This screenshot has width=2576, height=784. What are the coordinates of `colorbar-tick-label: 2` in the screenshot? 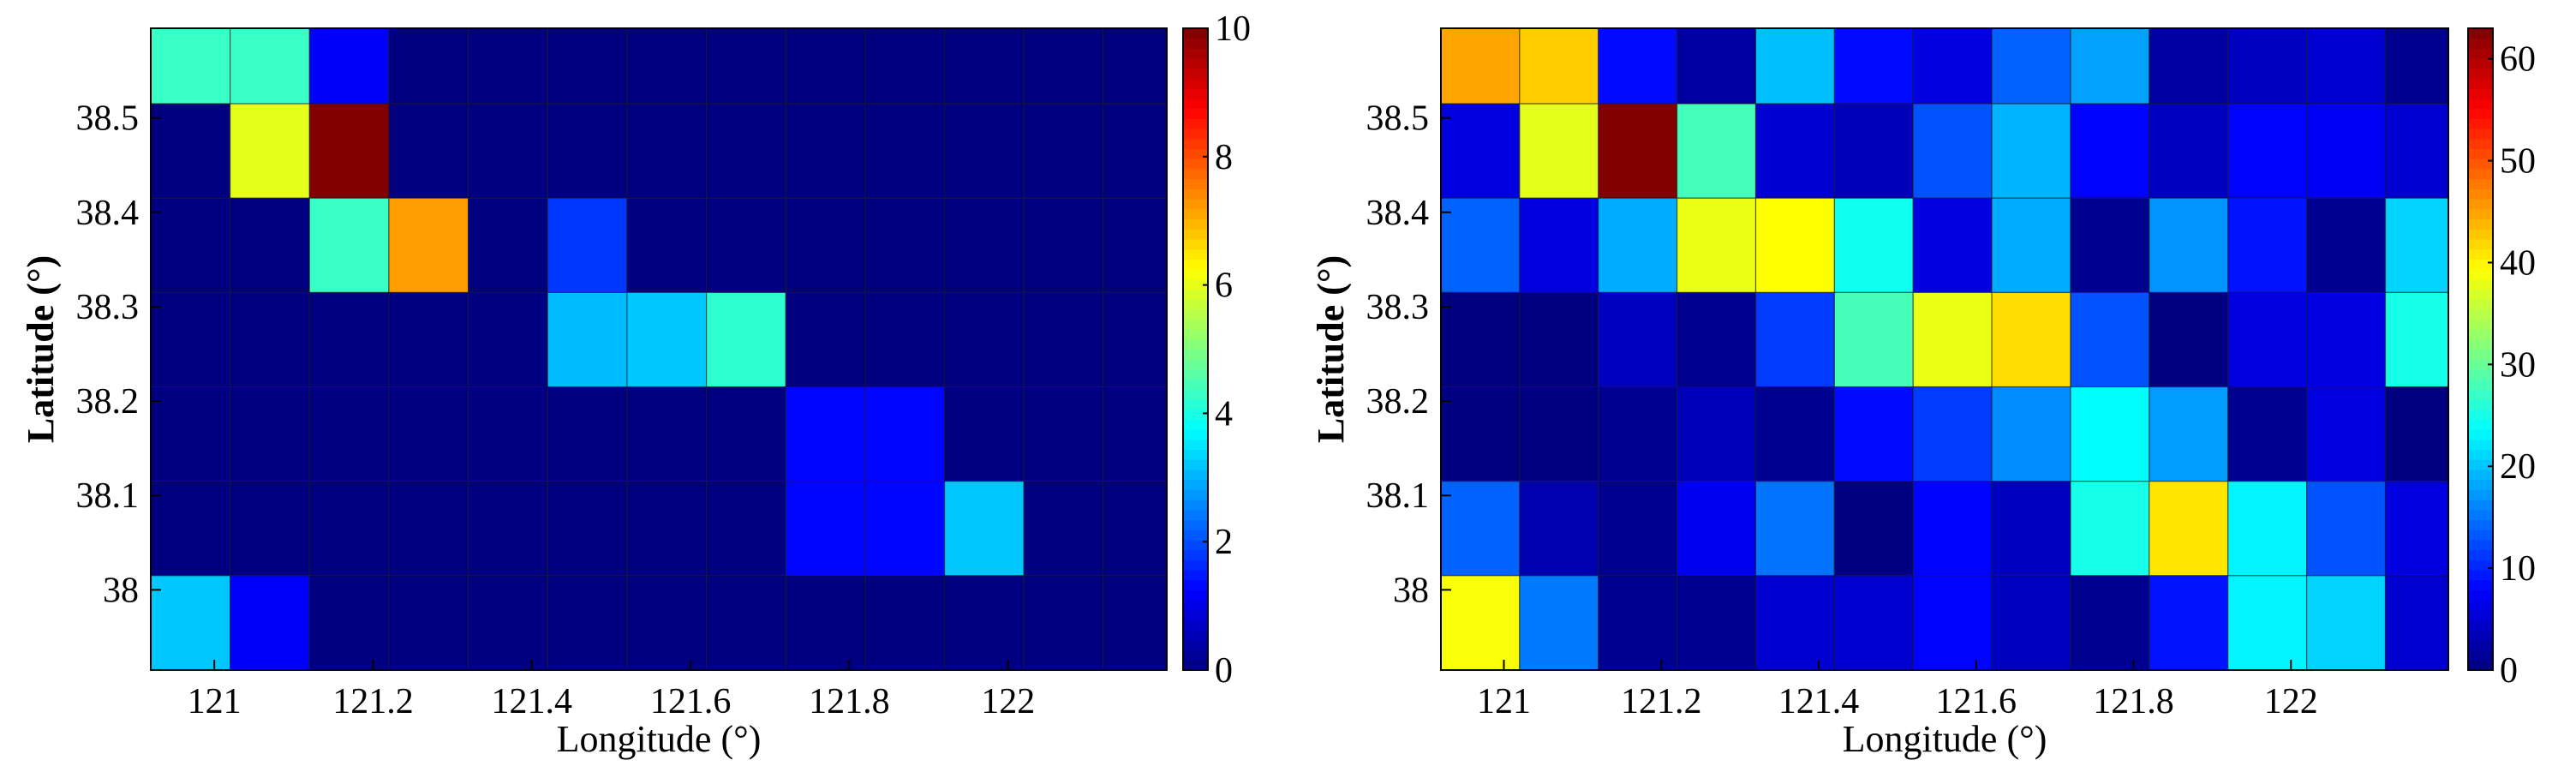 It's located at (1224, 542).